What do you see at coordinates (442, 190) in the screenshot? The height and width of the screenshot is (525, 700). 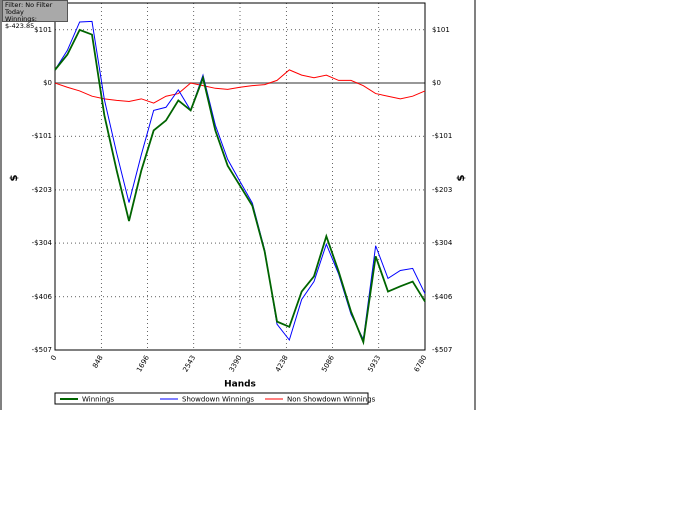 I see `y2-tick-label: -$203` at bounding box center [442, 190].